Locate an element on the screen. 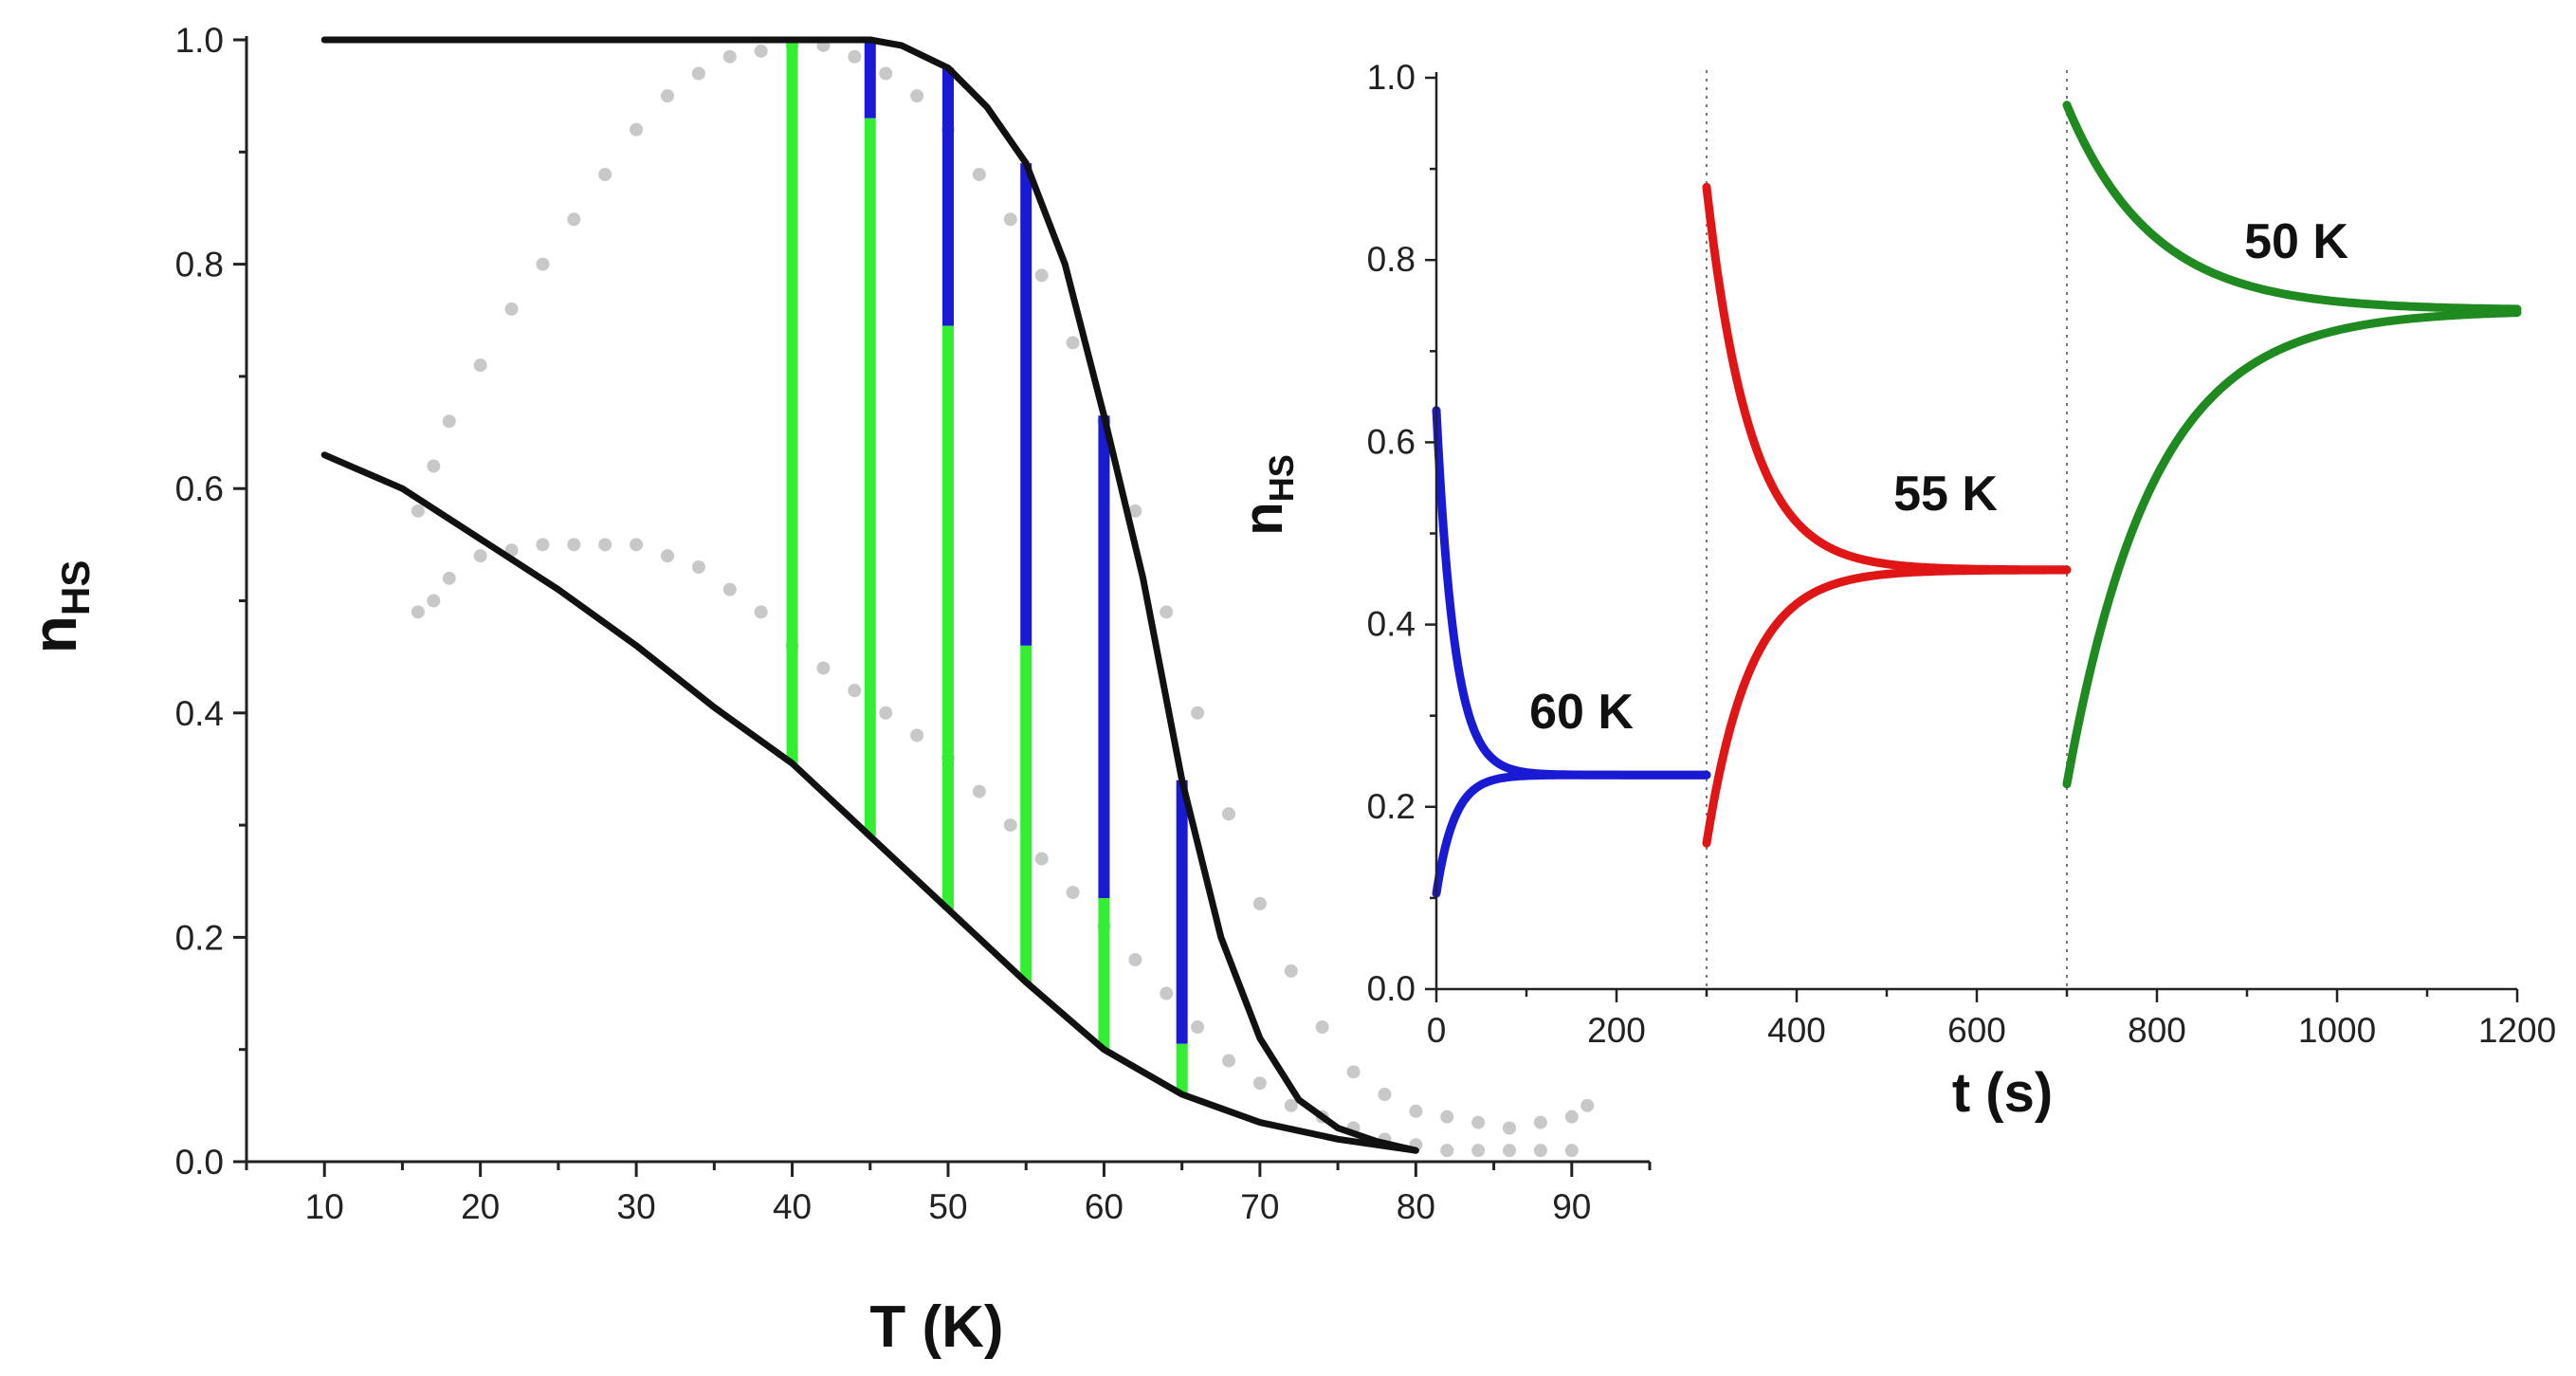  main-y-tick-label: 1.0 is located at coordinates (199, 40).